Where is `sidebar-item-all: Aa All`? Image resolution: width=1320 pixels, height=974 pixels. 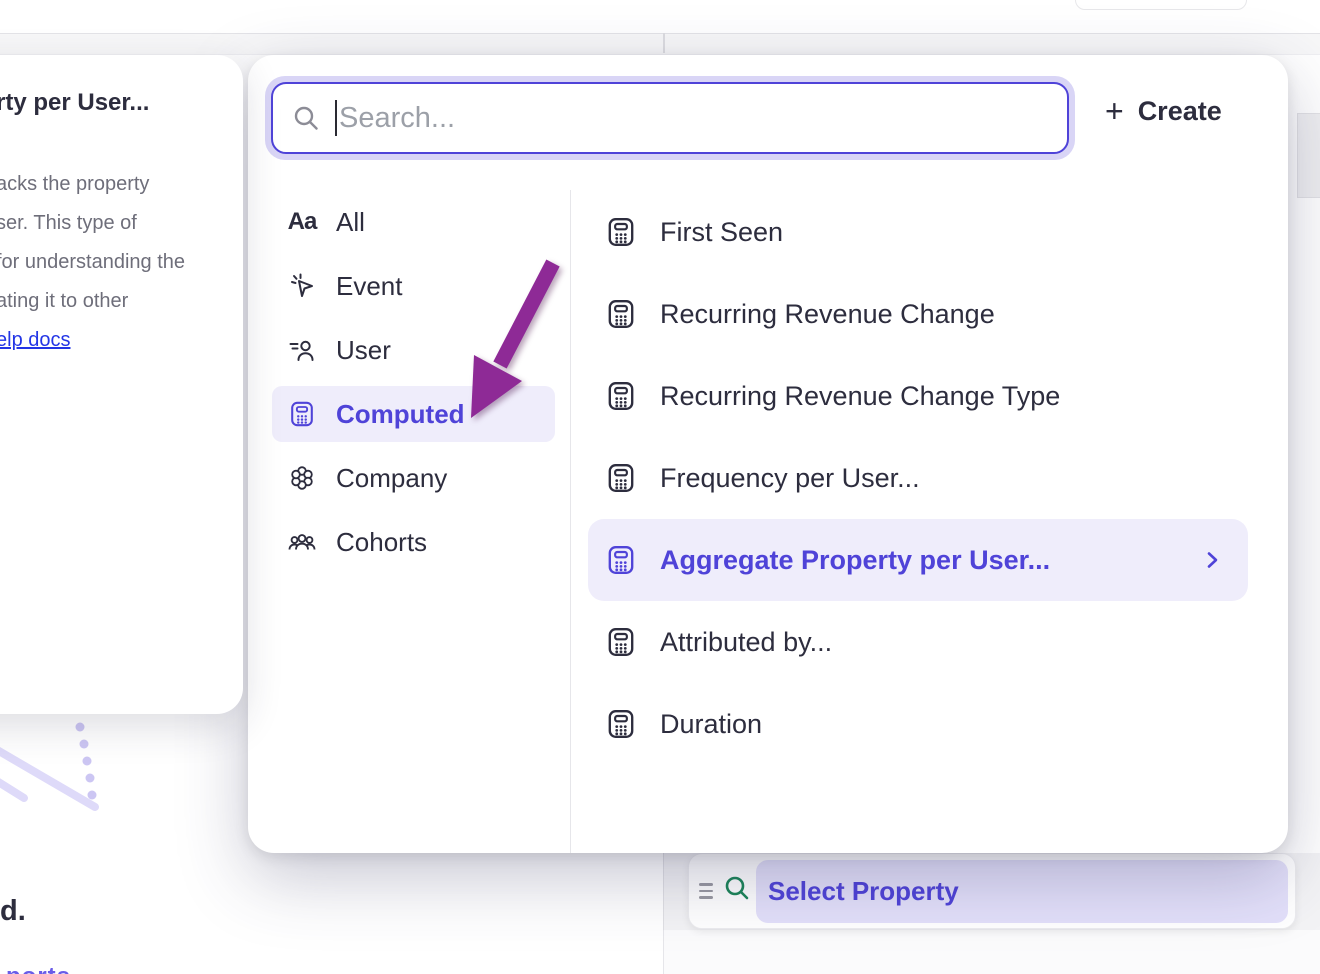
sidebar-item-all: Aa All is located at coordinates (326, 221).